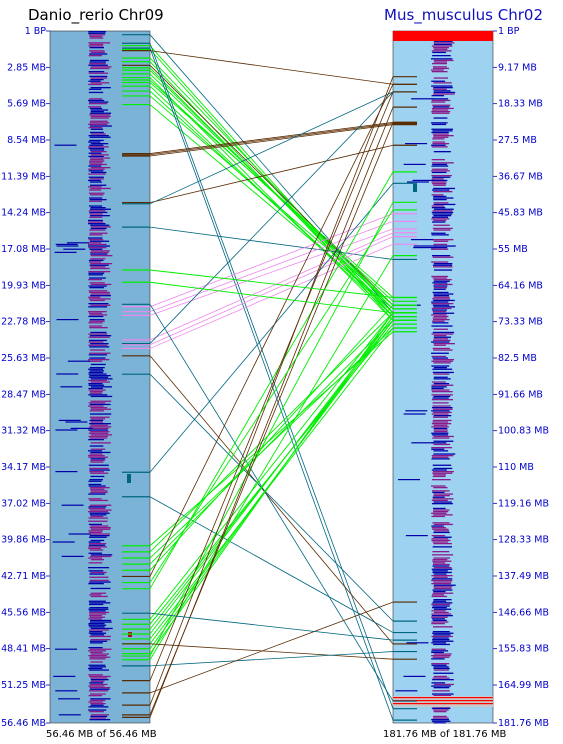 The width and height of the screenshot is (563, 744). What do you see at coordinates (23, 358) in the screenshot?
I see `left-tick-label: 25.63 MB` at bounding box center [23, 358].